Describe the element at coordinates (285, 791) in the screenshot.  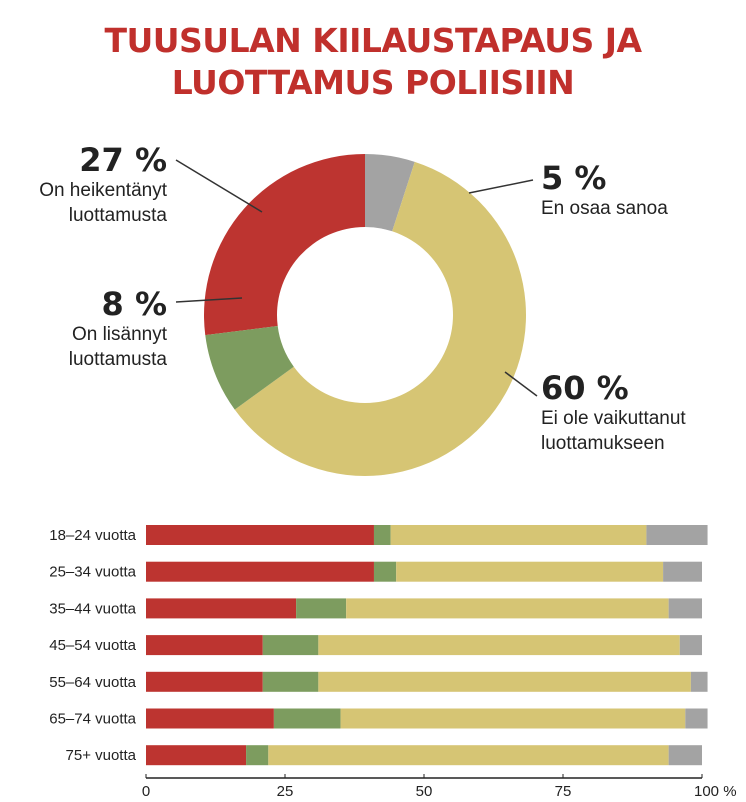
I see `x-tick-label: 25` at that location.